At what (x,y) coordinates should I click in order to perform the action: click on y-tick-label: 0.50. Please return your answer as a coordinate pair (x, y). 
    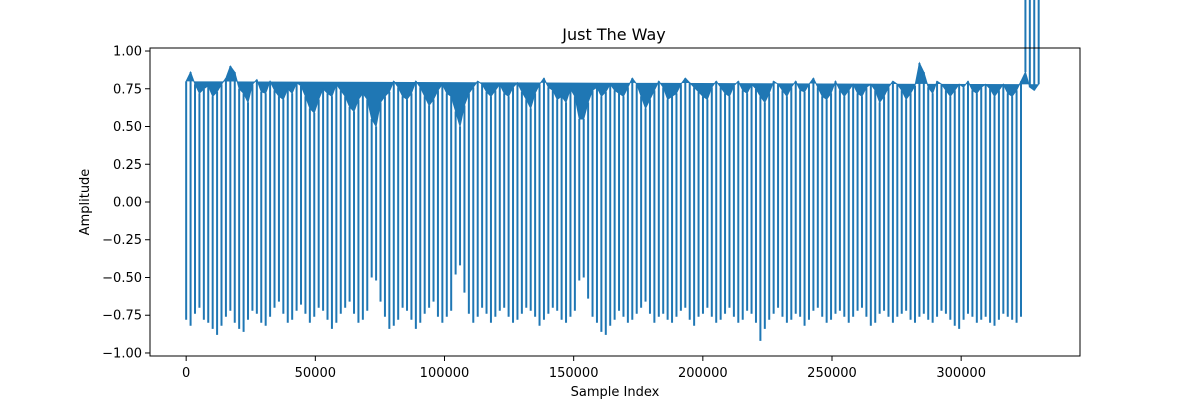
    Looking at the image, I should click on (127, 127).